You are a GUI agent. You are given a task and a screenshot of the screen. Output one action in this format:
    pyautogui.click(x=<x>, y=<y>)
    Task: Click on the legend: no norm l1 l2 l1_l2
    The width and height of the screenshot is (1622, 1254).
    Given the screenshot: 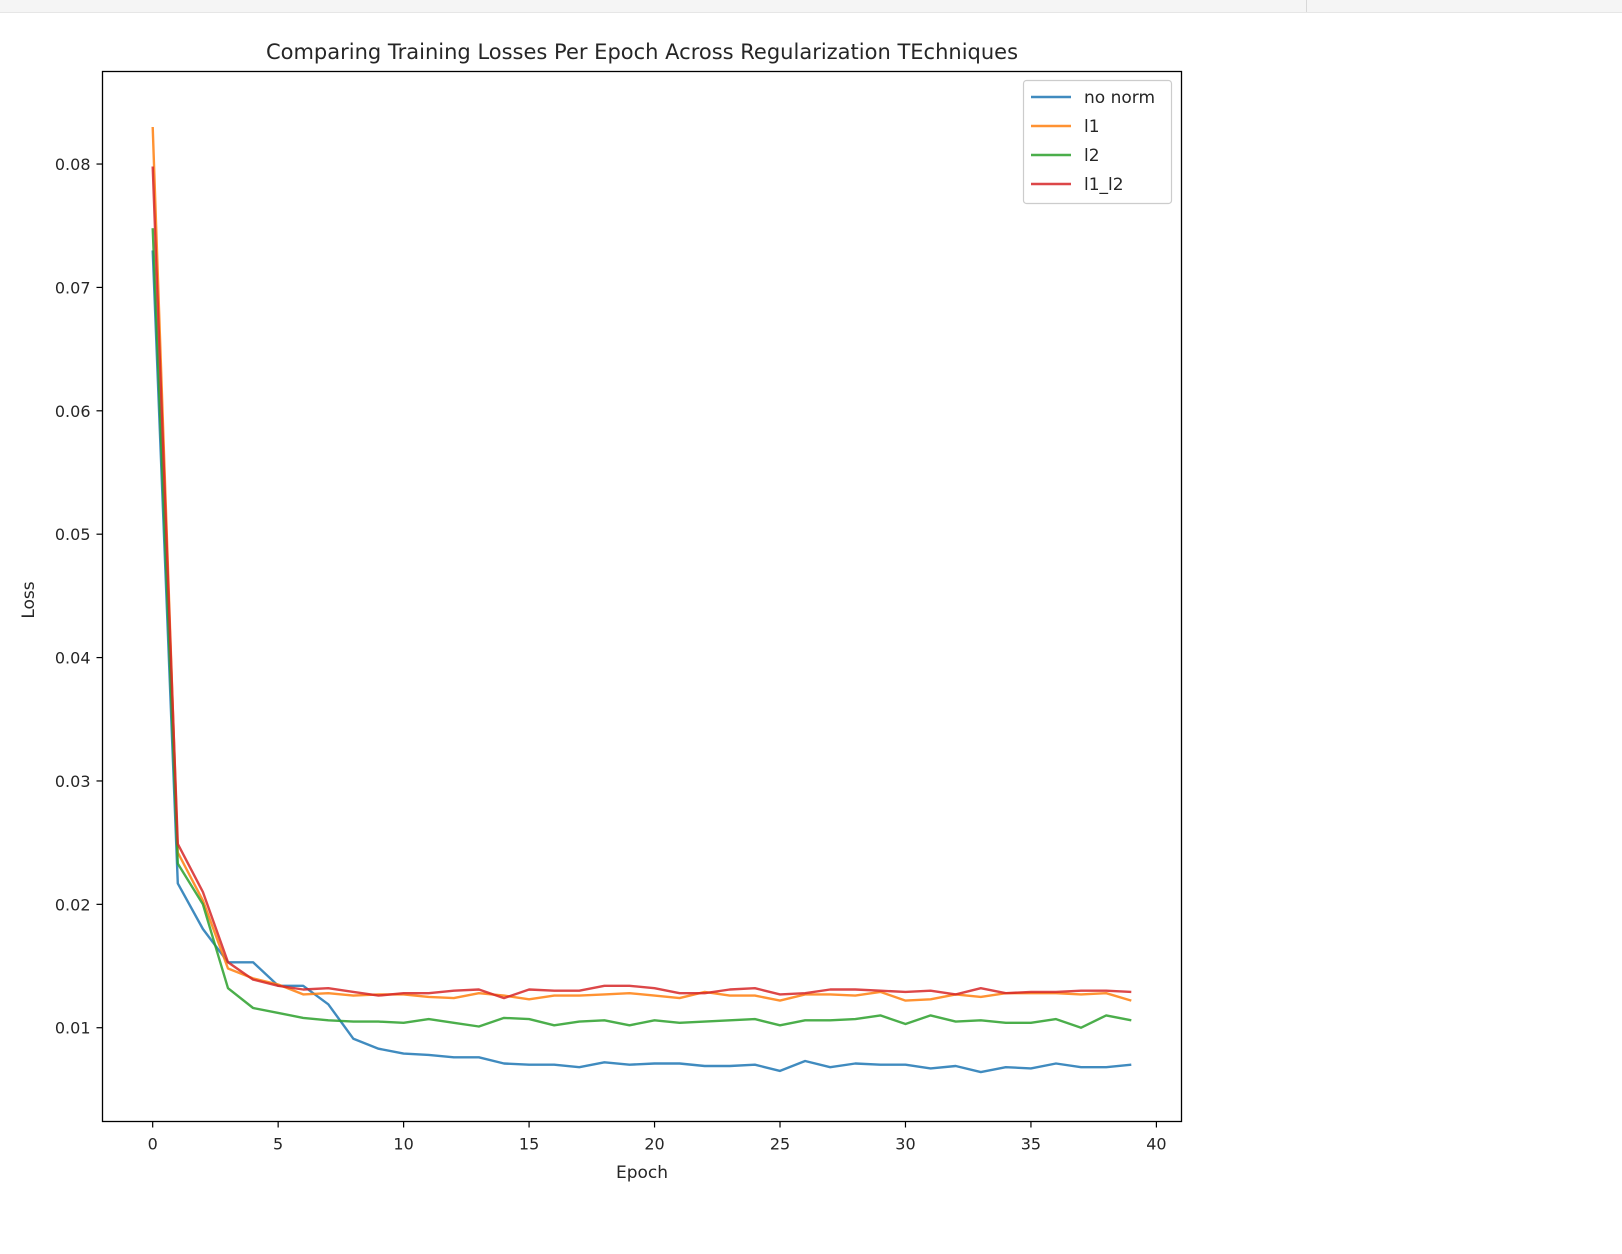 What is the action you would take?
    pyautogui.click(x=1097, y=142)
    